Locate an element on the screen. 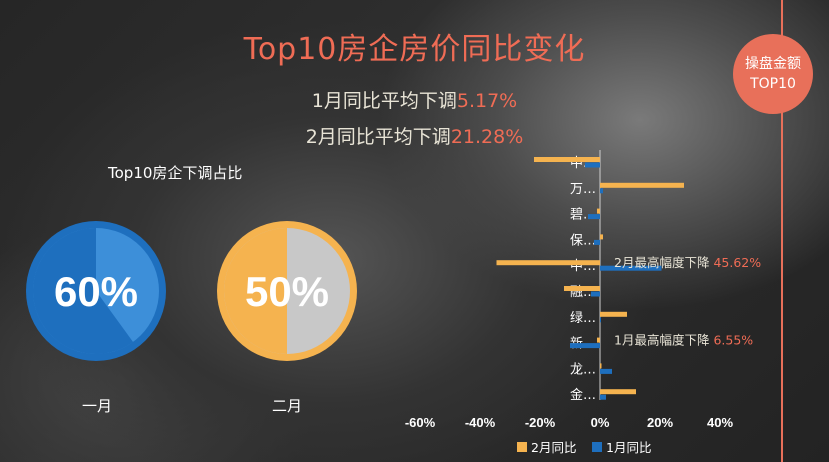 The height and width of the screenshot is (462, 829). page-title: Top10房企房价同比变化 is located at coordinates (414, 49).